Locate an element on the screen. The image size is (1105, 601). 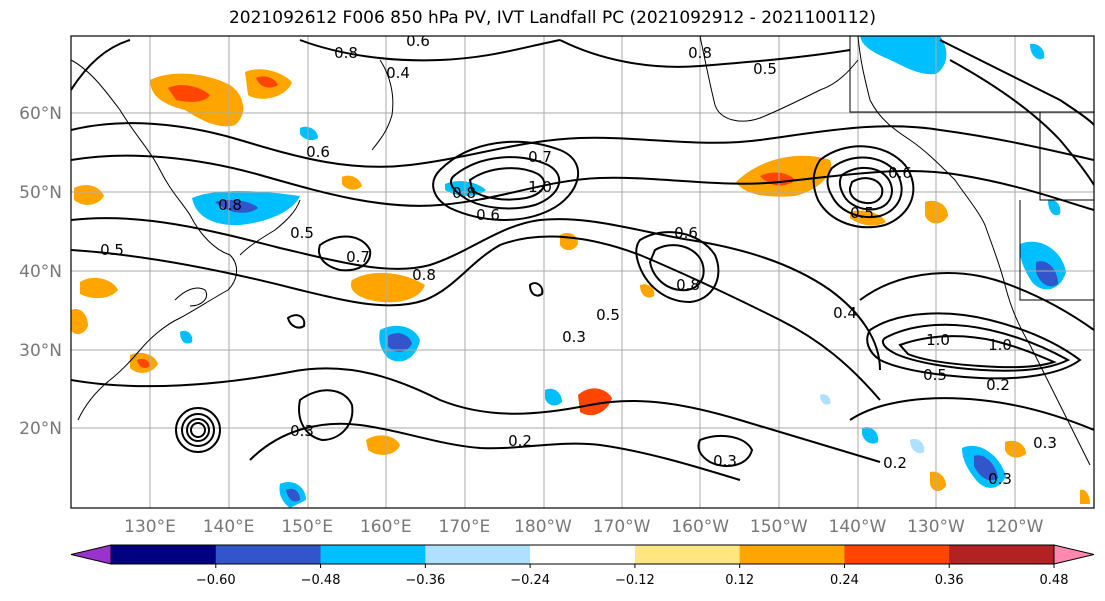
longitude-tick-label: 130°W is located at coordinates (936, 527).